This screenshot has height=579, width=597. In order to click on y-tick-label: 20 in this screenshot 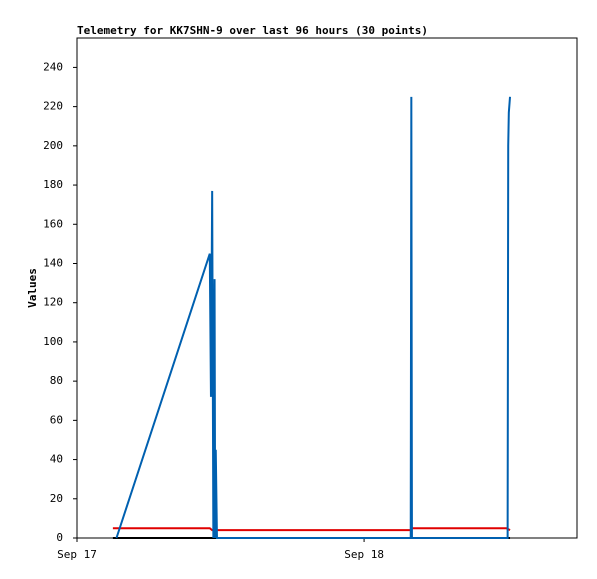, I will do `click(56, 498)`.